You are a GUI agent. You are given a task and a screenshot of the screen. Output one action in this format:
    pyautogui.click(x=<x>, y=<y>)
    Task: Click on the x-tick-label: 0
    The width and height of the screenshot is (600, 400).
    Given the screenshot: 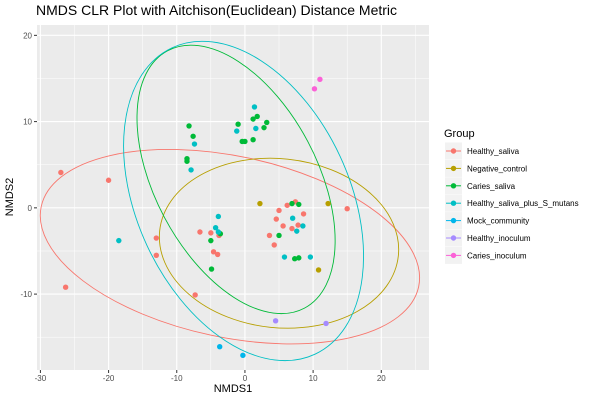 What is the action you would take?
    pyautogui.click(x=245, y=378)
    